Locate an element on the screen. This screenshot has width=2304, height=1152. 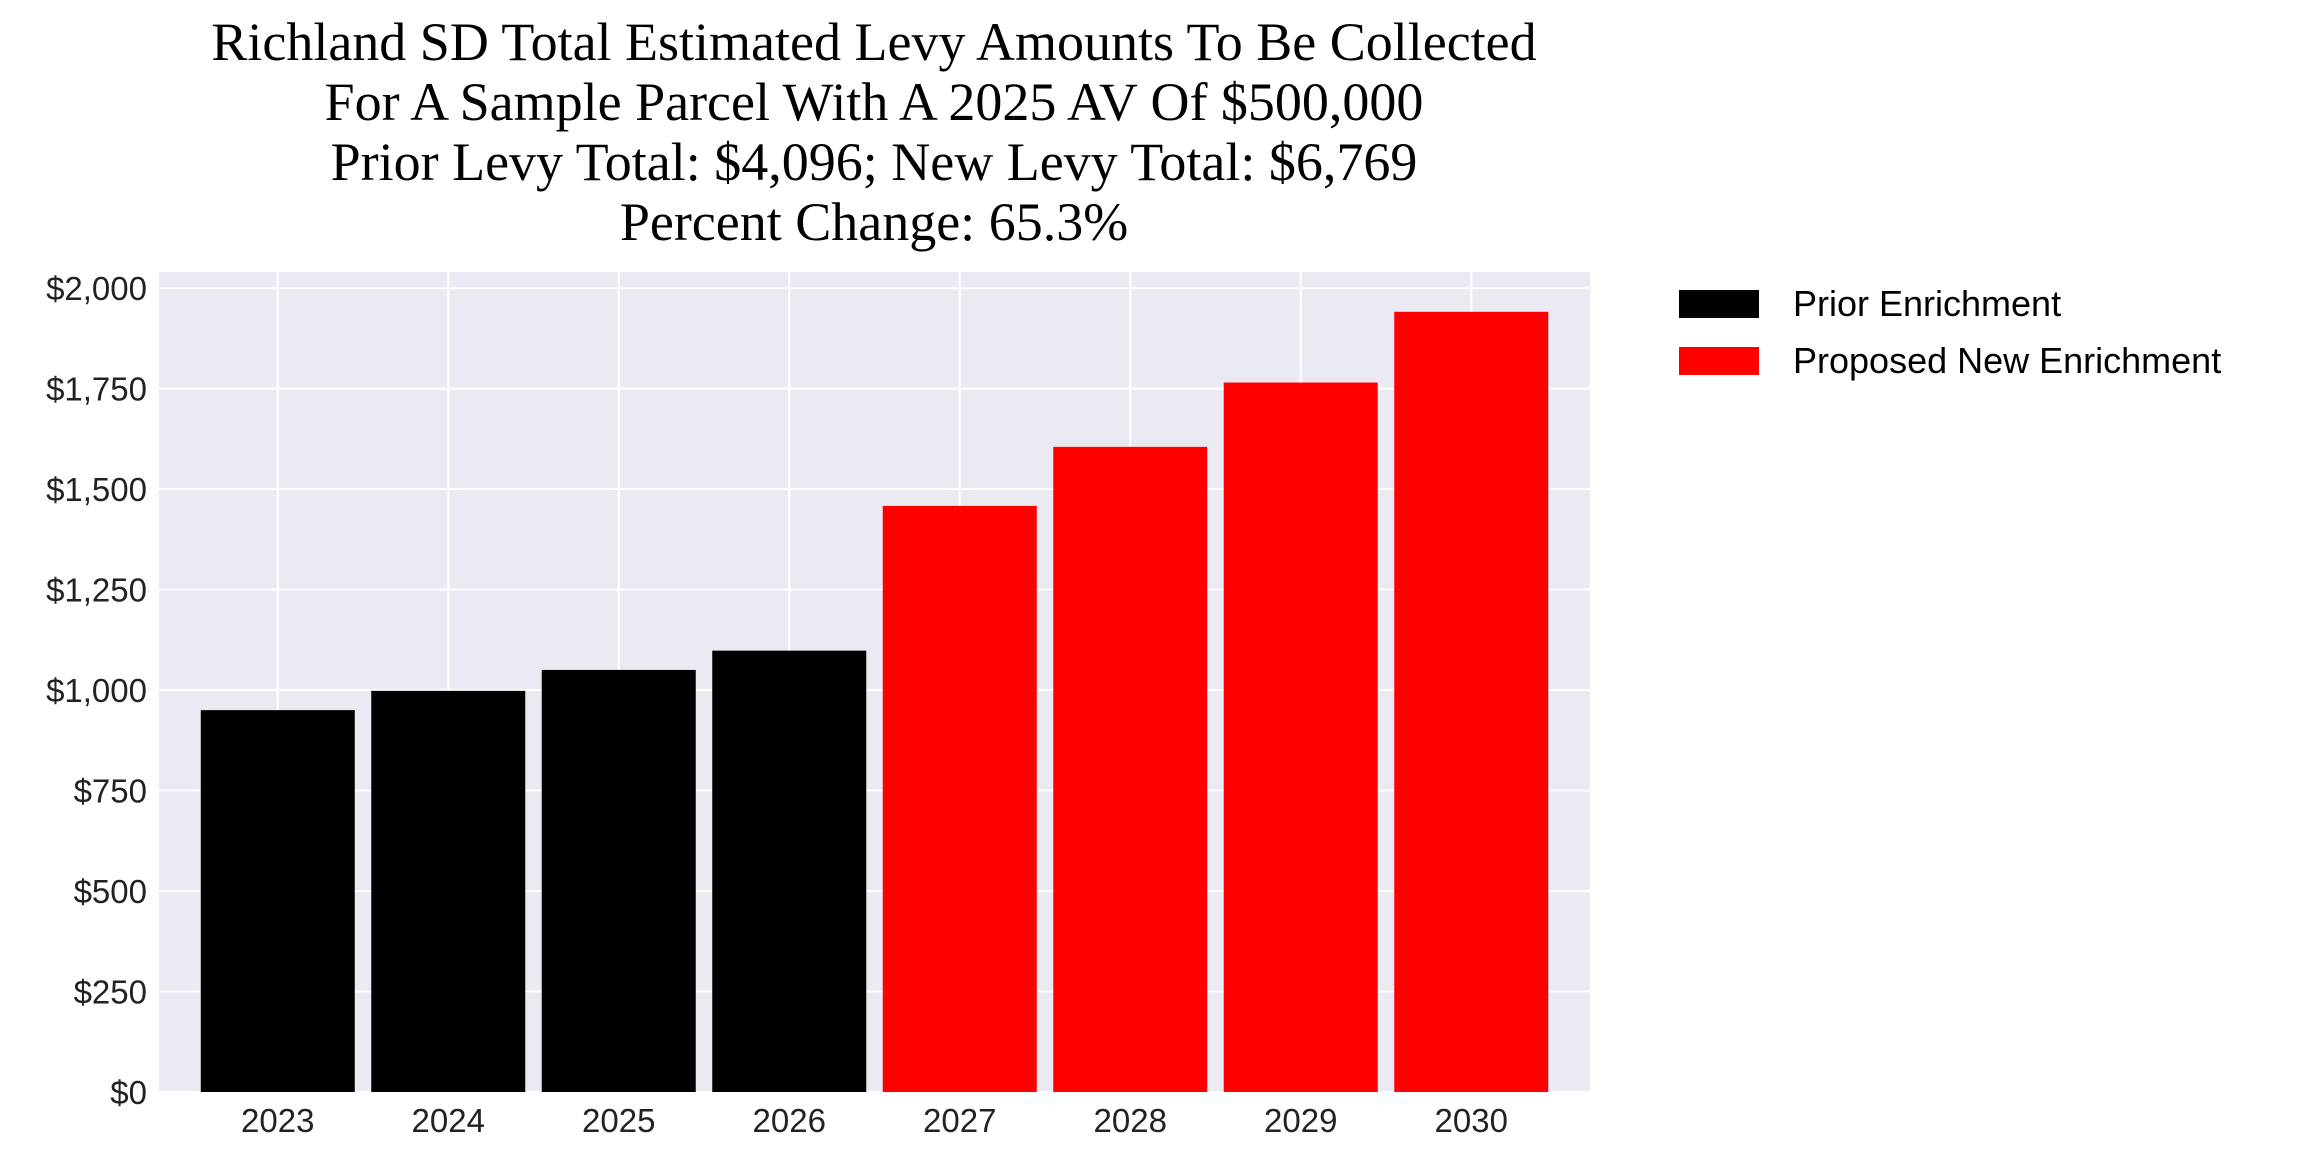
bar-2025 is located at coordinates (618, 880).